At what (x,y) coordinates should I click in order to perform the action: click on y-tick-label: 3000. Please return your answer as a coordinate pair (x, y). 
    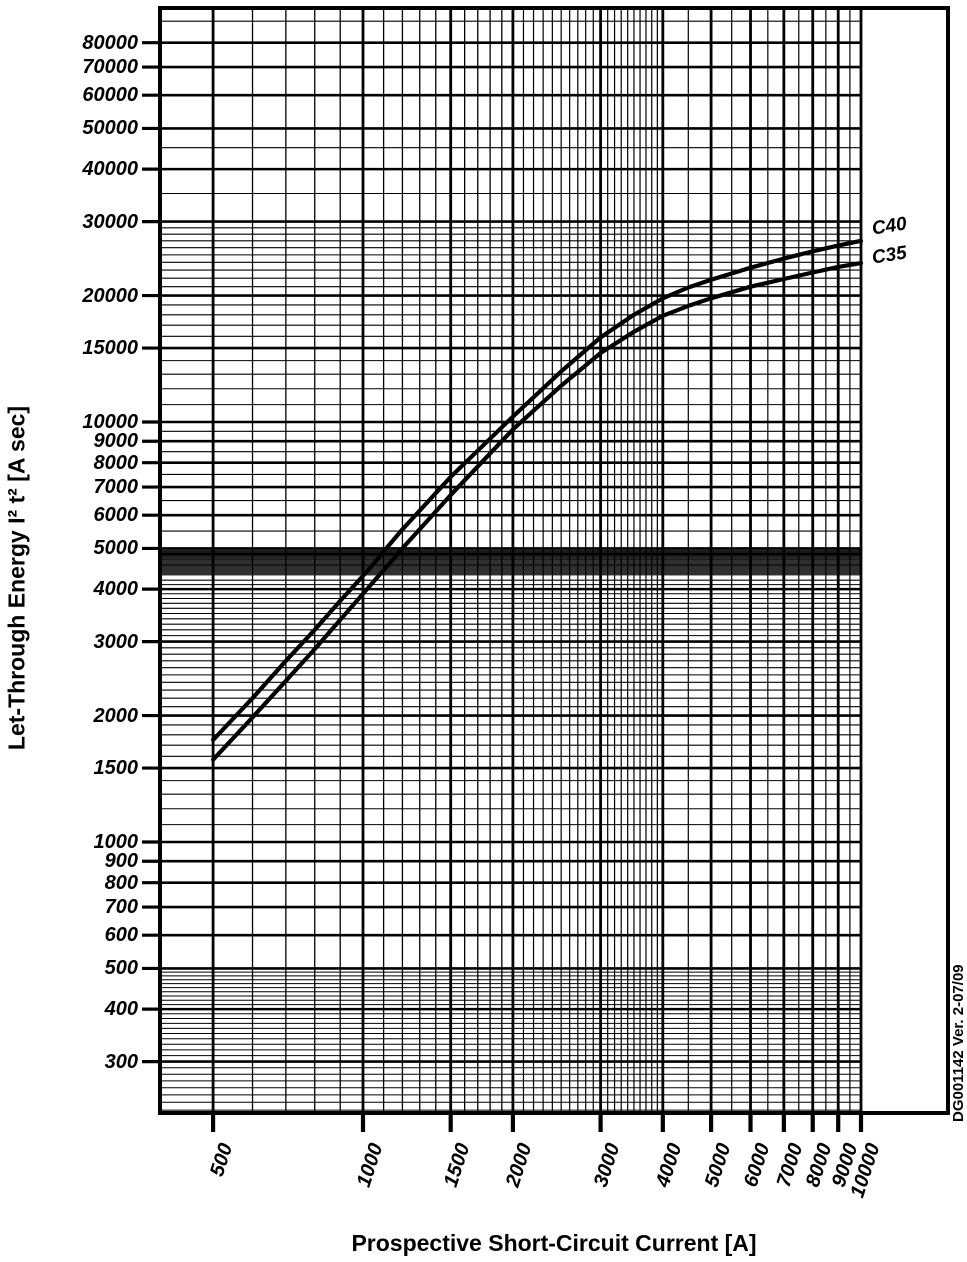
    Looking at the image, I should click on (116, 641).